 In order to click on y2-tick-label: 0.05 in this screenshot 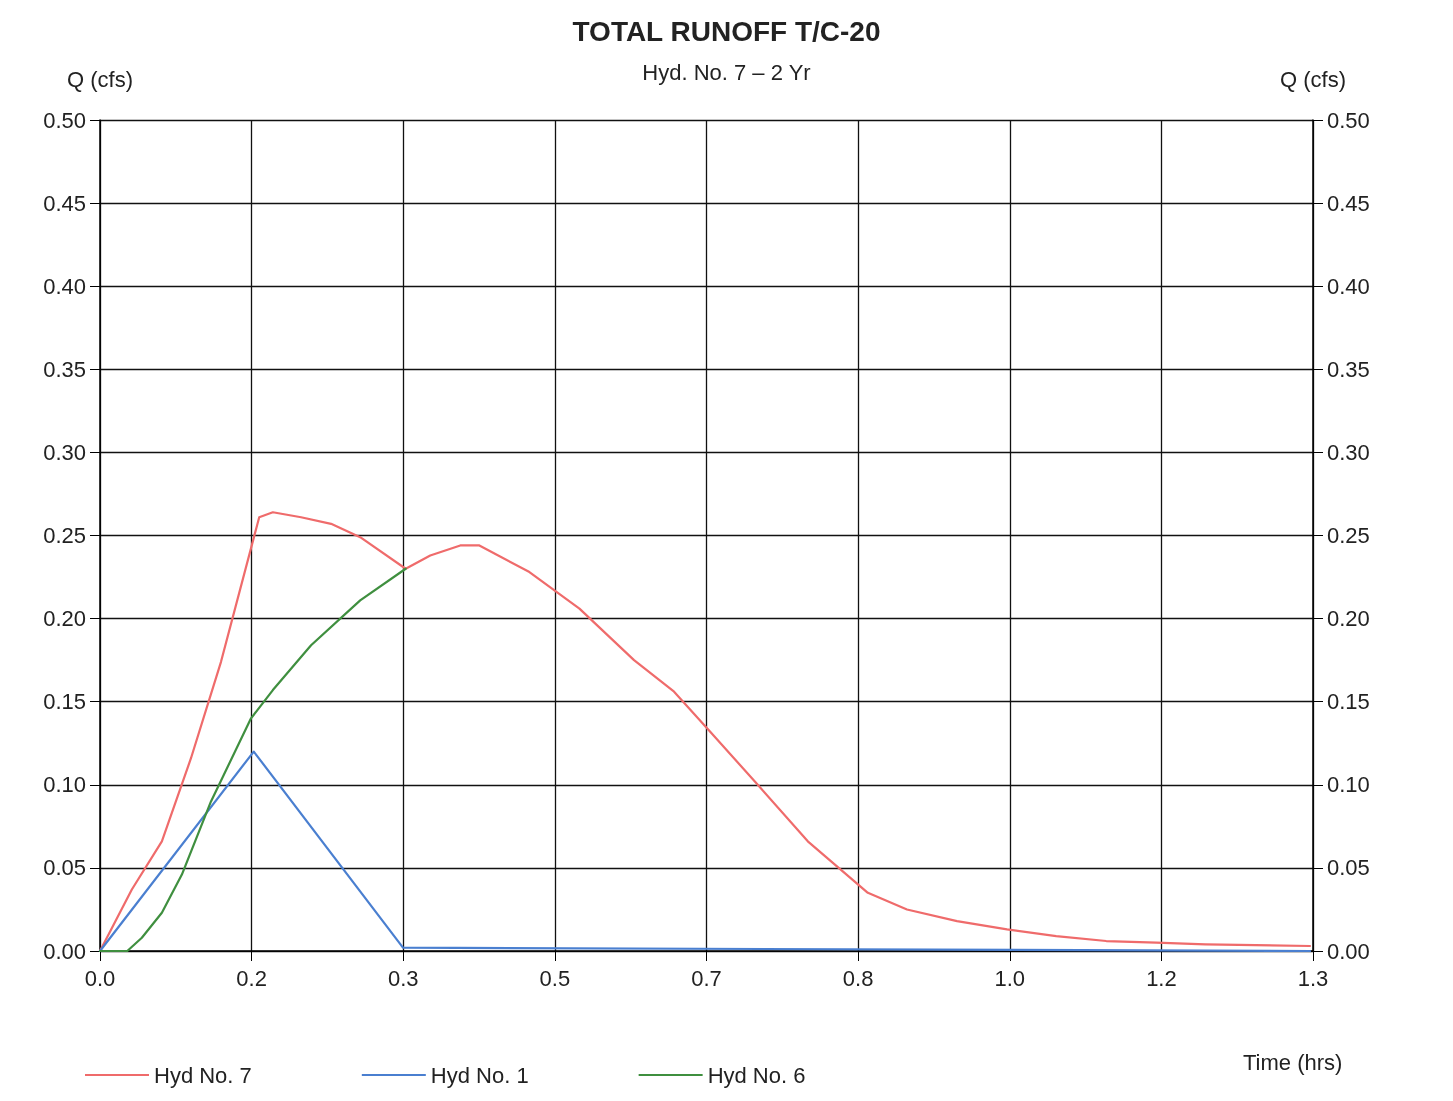, I will do `click(1348, 868)`.